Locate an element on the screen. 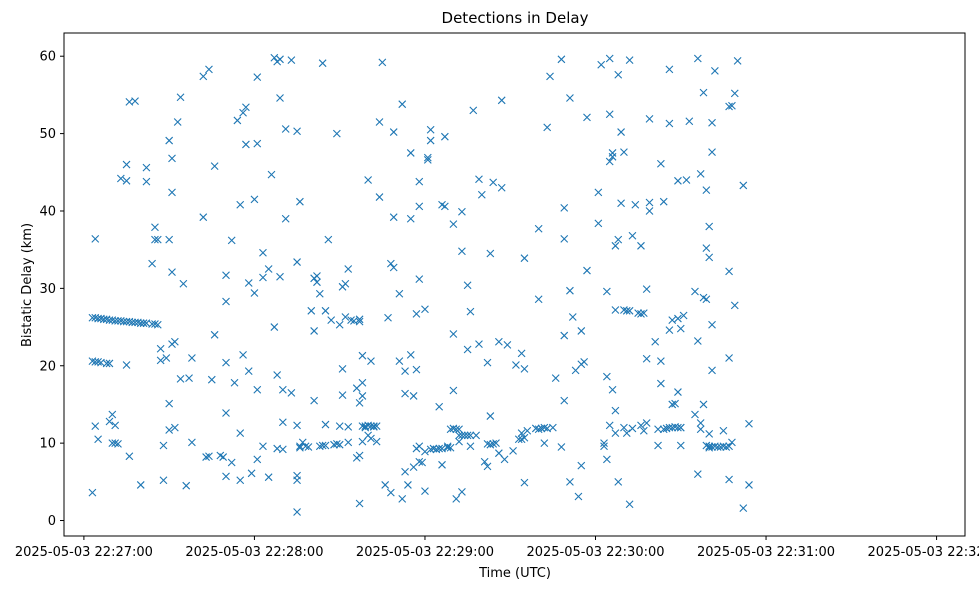  y-tick-label: 30 is located at coordinates (47, 289).